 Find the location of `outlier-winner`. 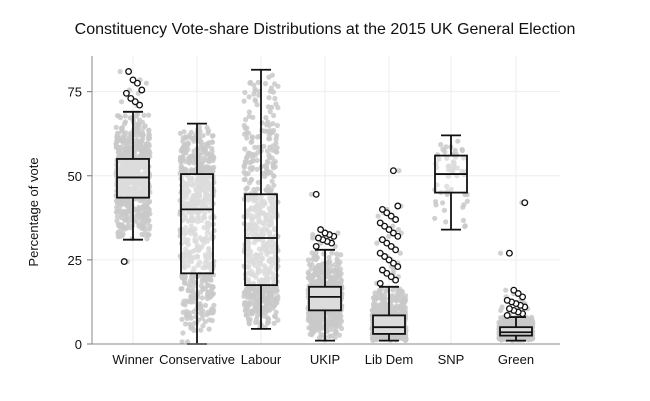

outlier-winner is located at coordinates (126, 93).